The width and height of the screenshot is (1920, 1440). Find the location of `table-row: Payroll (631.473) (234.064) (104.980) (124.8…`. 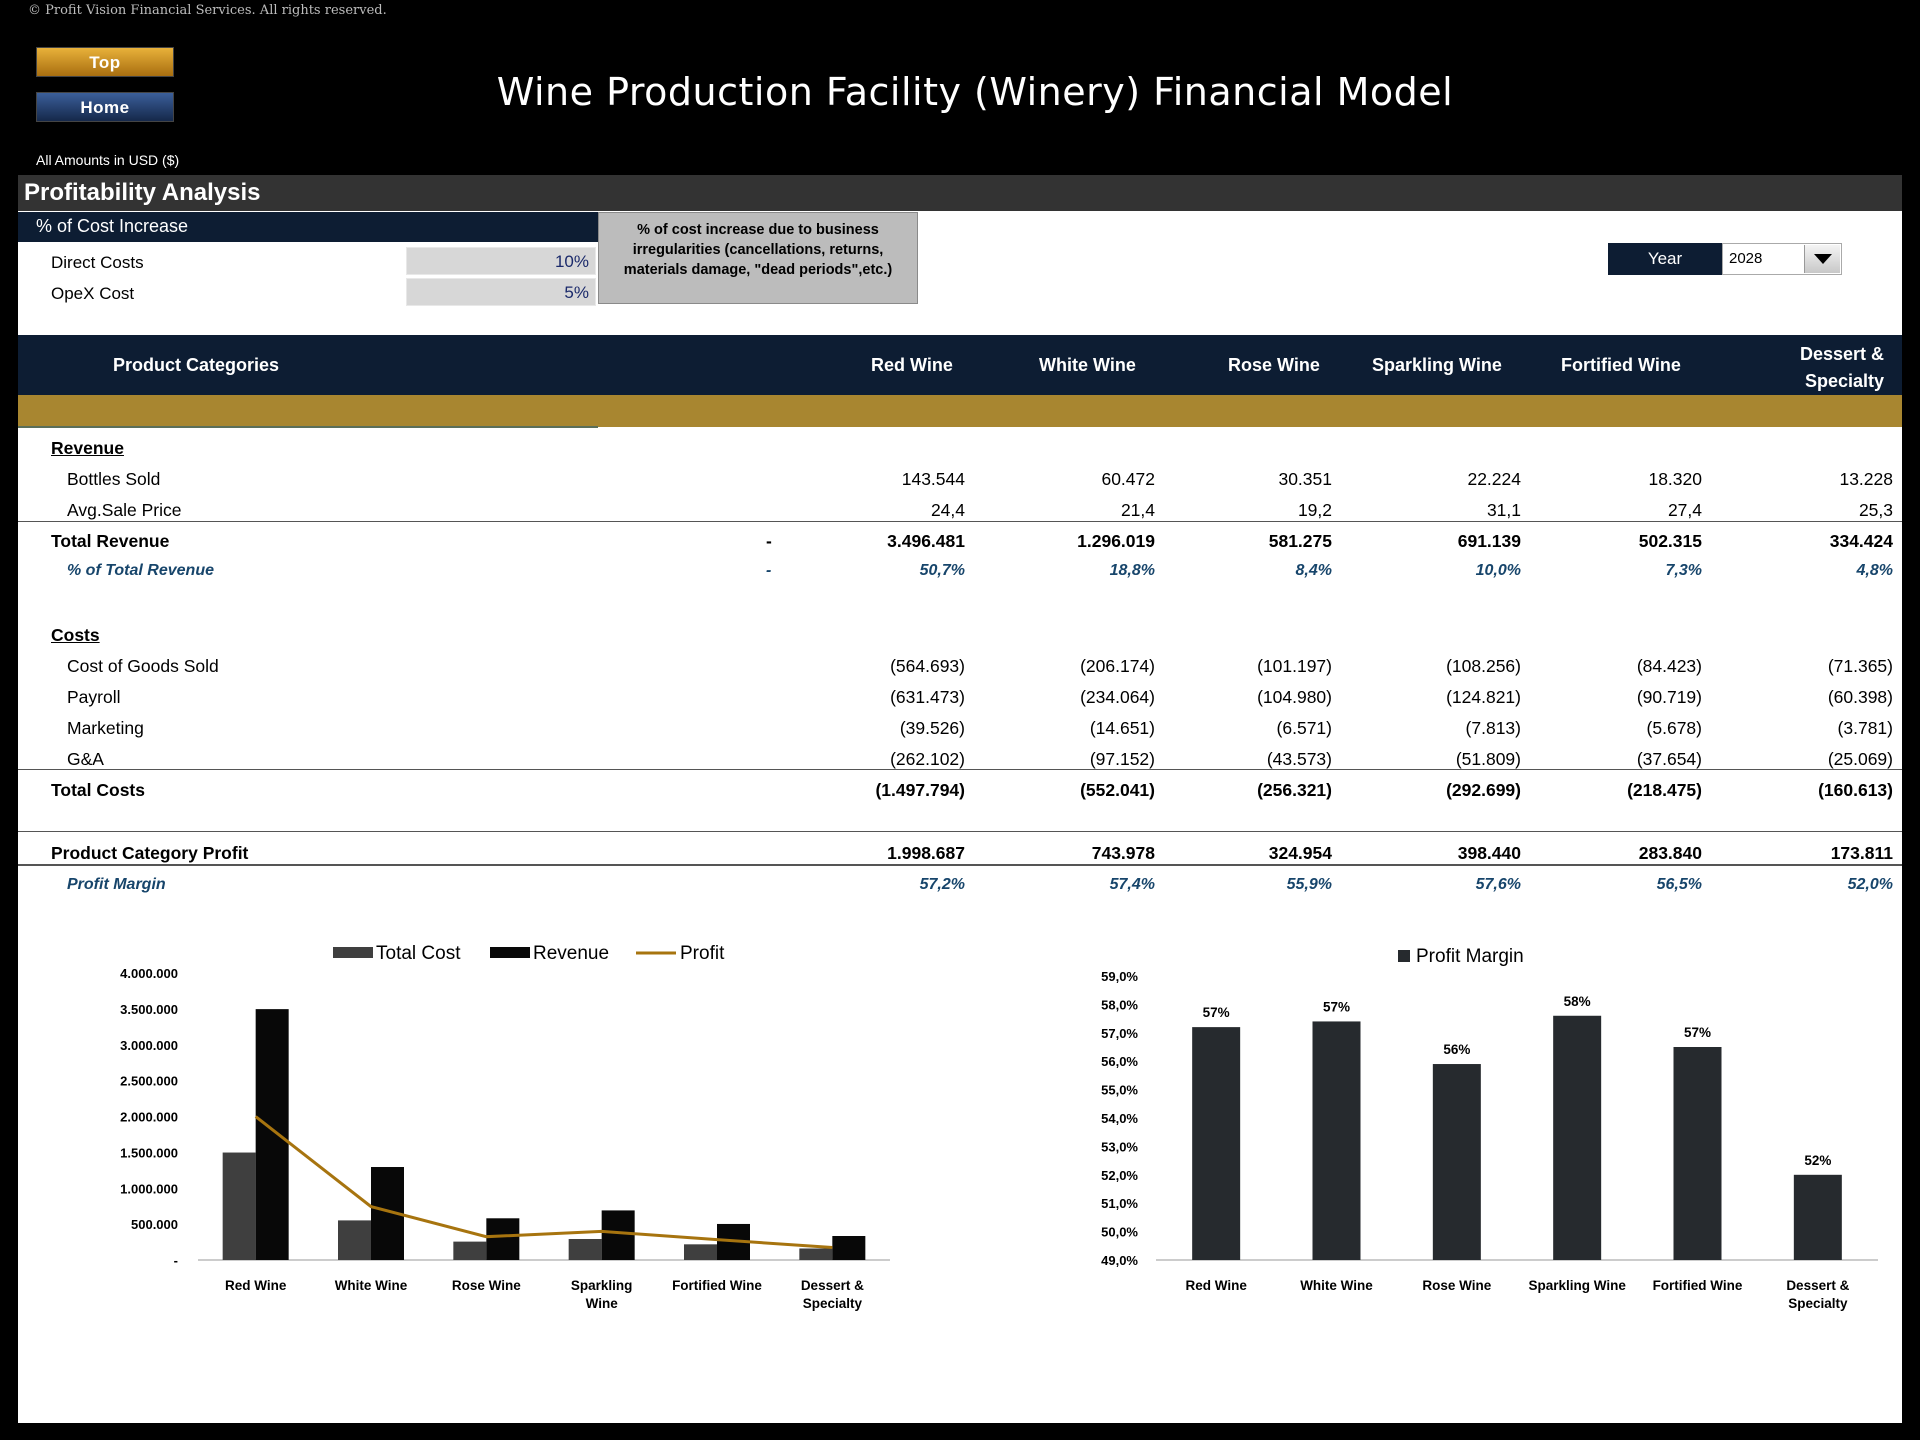

table-row: Payroll (631.473) (234.064) (104.980) (124.8… is located at coordinates (960, 697).